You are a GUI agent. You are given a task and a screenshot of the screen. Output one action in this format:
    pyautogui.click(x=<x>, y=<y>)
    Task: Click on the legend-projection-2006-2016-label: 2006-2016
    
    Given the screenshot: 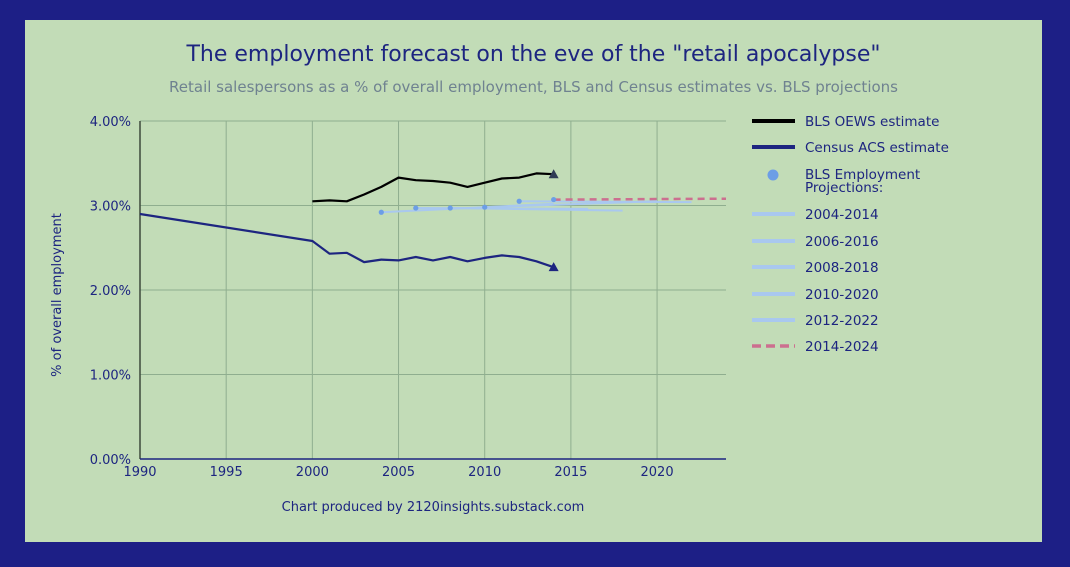 What is the action you would take?
    pyautogui.click(x=842, y=242)
    